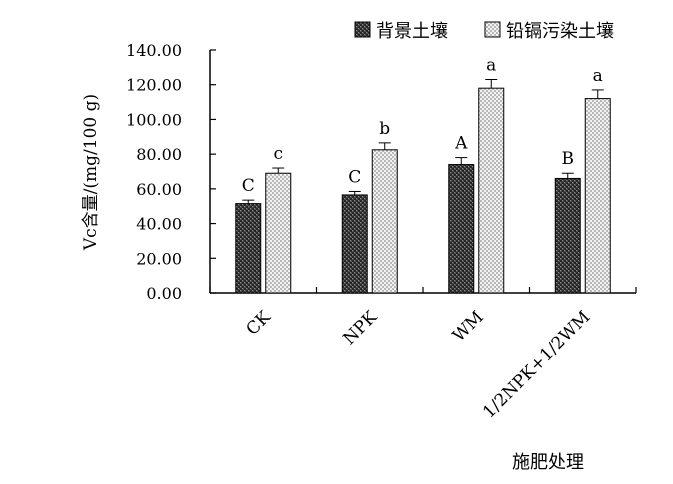 Image resolution: width=673 pixels, height=484 pixels. Describe the element at coordinates (568, 159) in the screenshot. I see `significance-label: B` at that location.